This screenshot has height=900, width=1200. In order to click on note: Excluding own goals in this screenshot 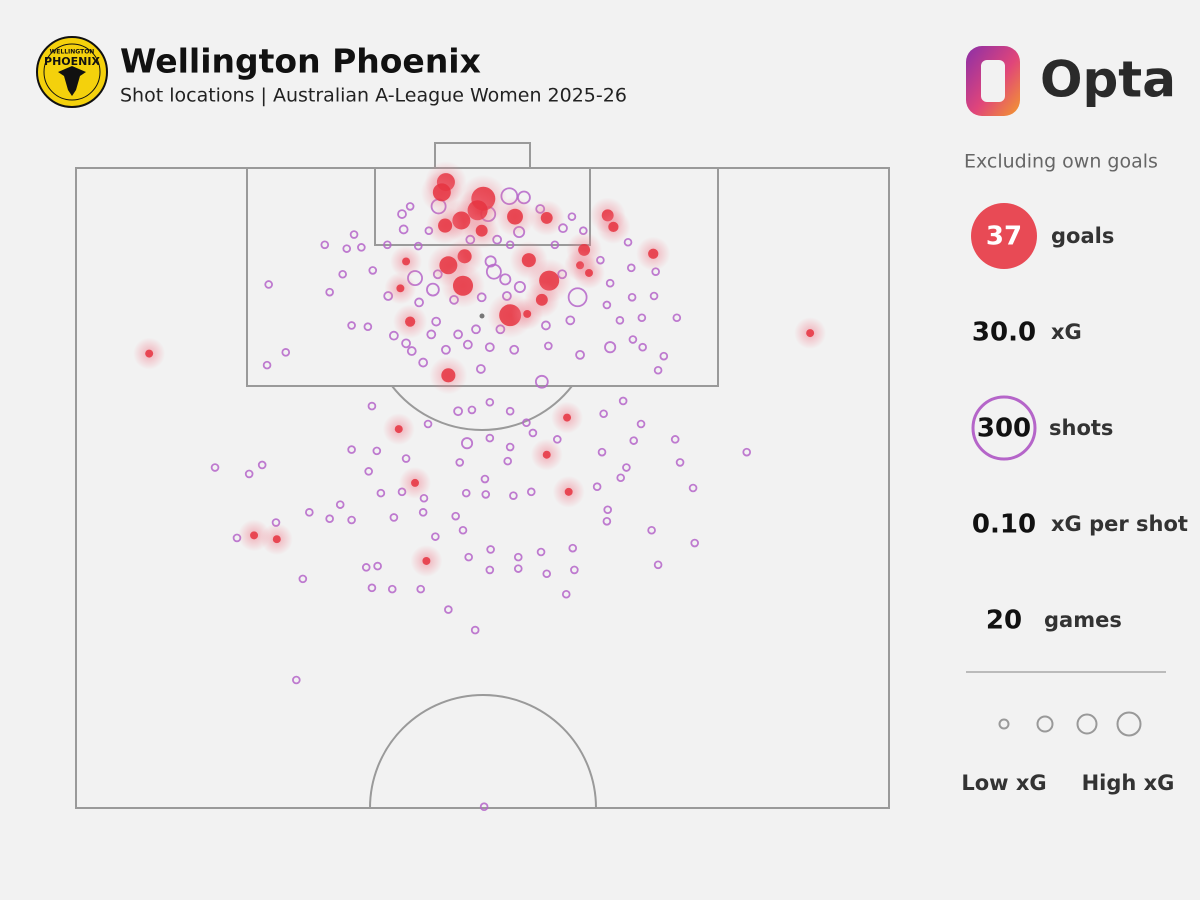, I will do `click(1061, 162)`.